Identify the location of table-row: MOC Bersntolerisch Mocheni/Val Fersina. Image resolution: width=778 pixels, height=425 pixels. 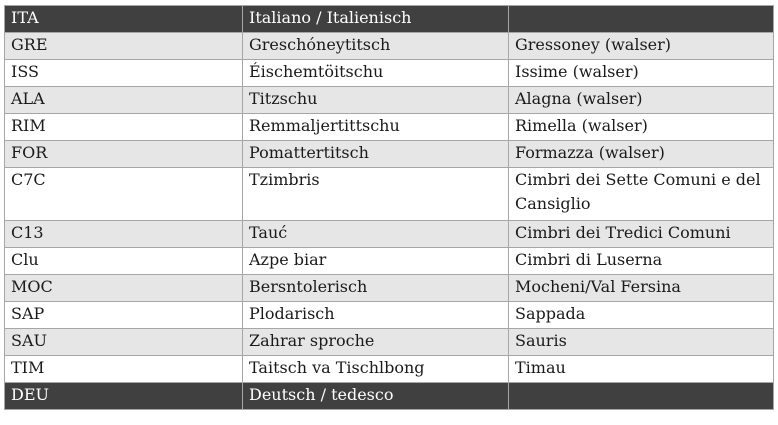
(389, 288).